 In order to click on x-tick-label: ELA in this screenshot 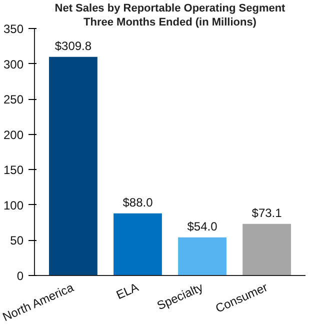, I will do `click(127, 291)`.